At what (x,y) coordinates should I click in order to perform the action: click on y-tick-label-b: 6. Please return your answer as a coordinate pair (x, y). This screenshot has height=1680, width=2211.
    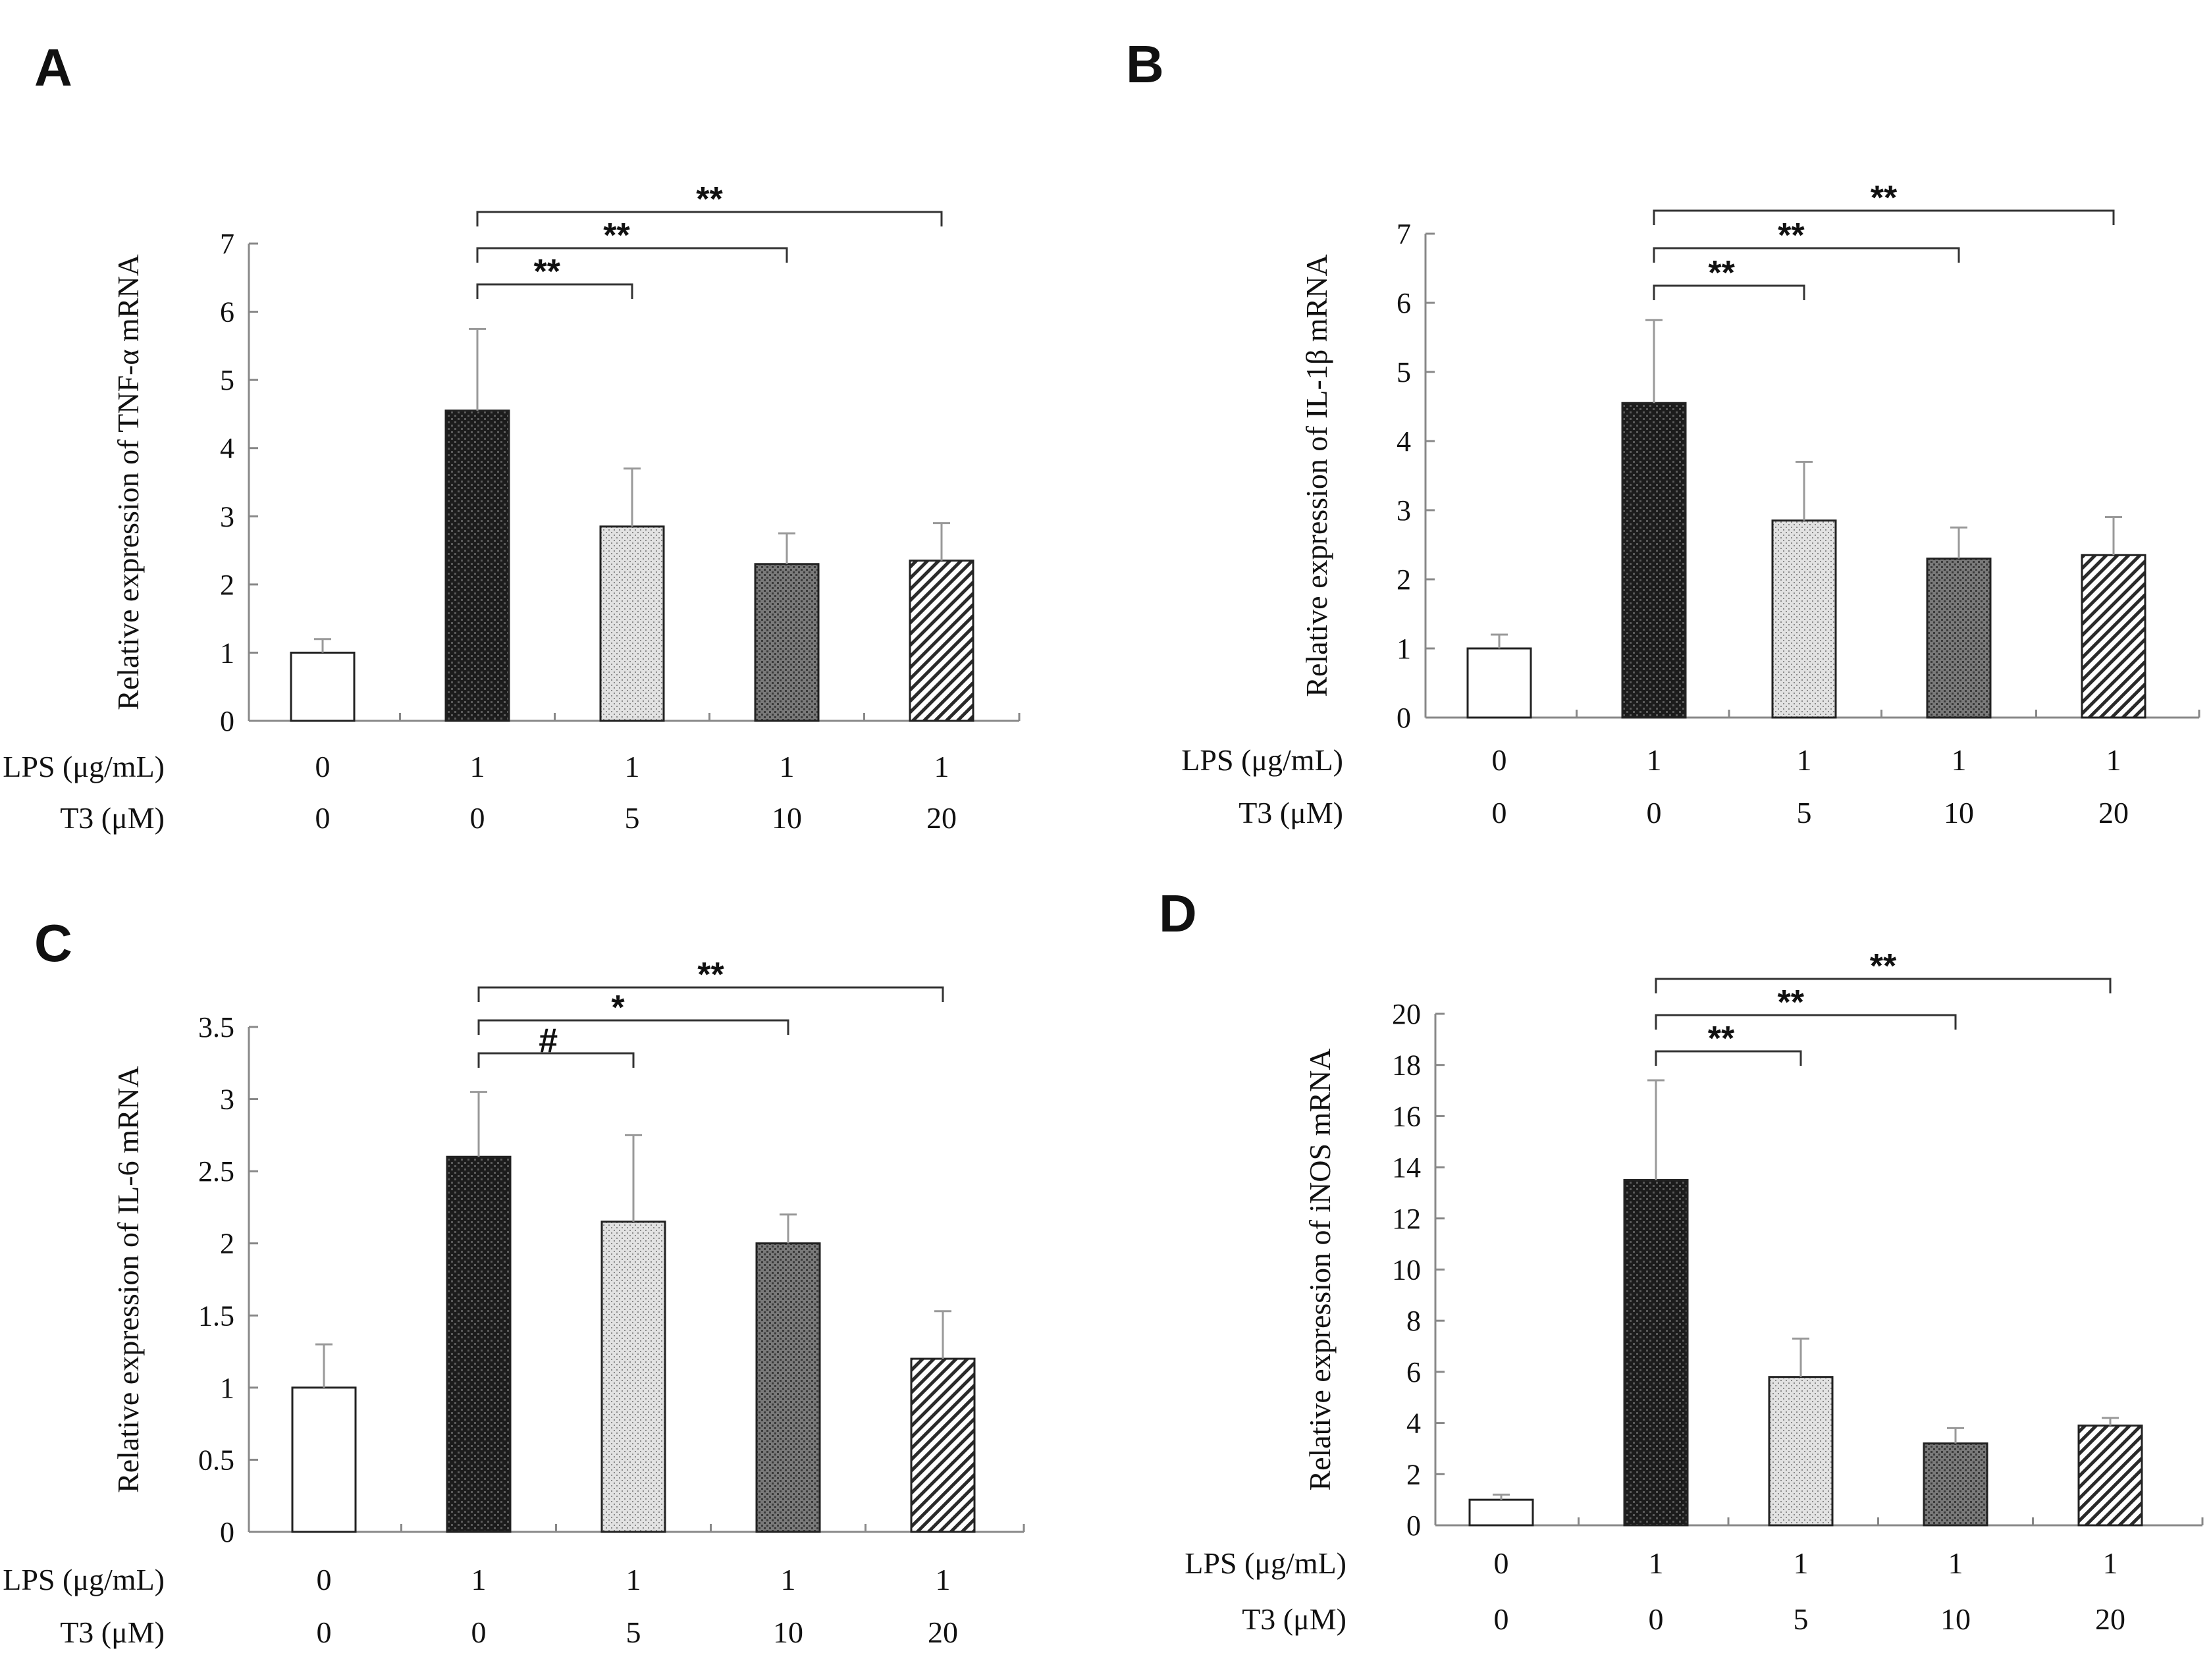
    Looking at the image, I should click on (1404, 303).